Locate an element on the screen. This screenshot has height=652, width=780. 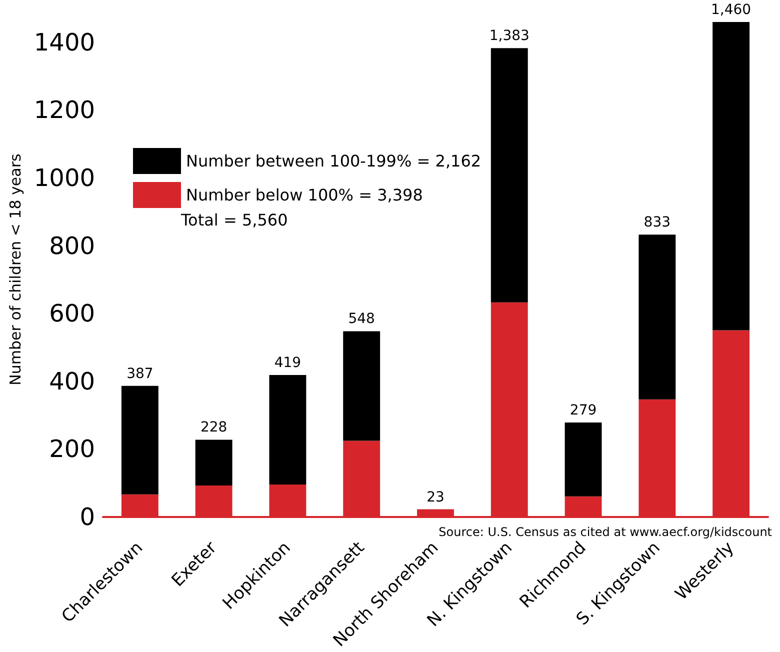
y-tick-label: 1000 is located at coordinates (64, 178).